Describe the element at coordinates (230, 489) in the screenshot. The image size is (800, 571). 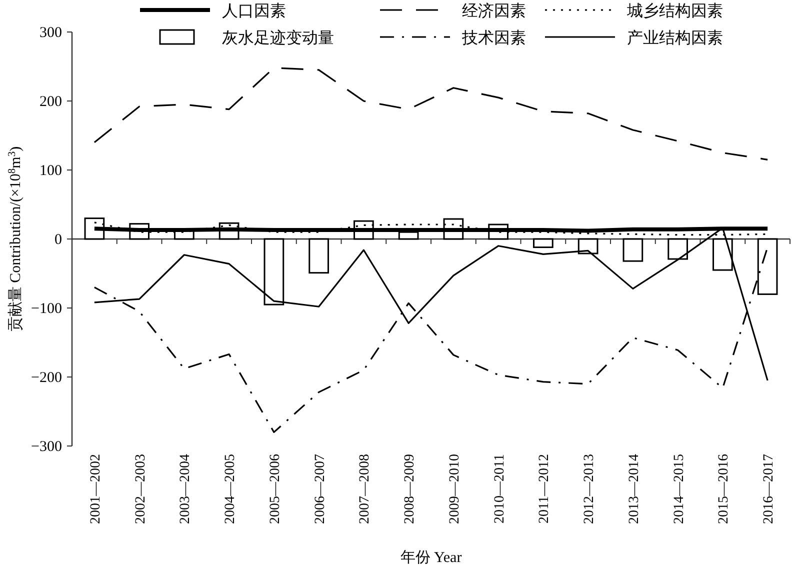
I see `x-tick-label: 2004—2005` at that location.